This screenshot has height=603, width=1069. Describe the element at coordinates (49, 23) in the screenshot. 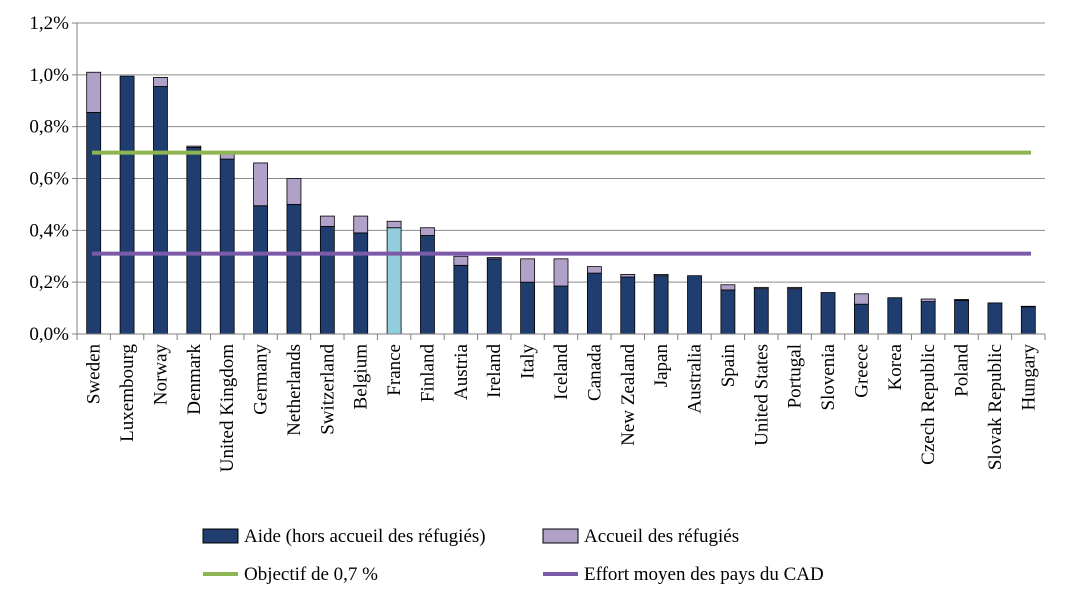

I see `y-tick-label: 1,2%` at that location.